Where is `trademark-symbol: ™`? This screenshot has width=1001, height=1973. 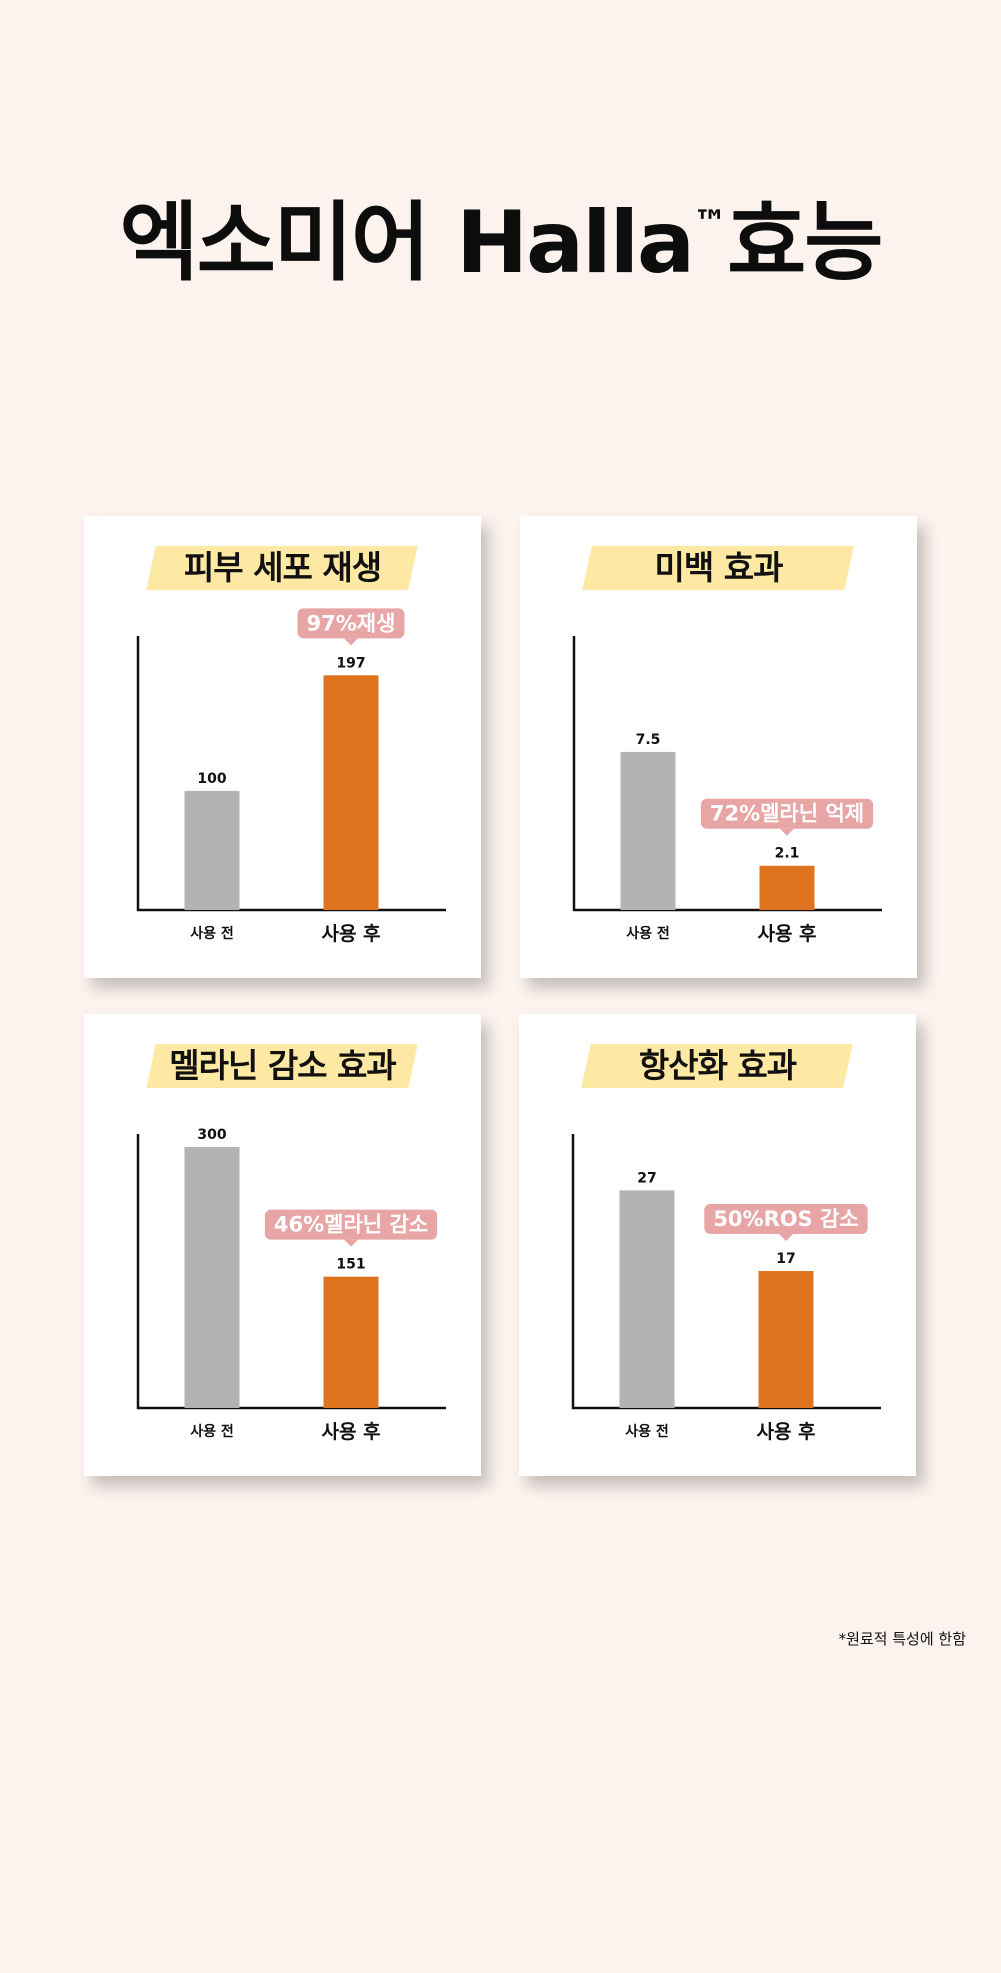 trademark-symbol: ™ is located at coordinates (710, 223).